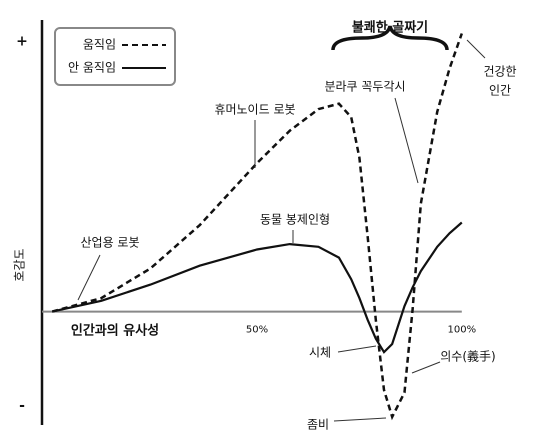 Image resolution: width=560 pixels, height=441 pixels. Describe the element at coordinates (92, 68) in the screenshot. I see `legend-label: 안 움직임` at that location.